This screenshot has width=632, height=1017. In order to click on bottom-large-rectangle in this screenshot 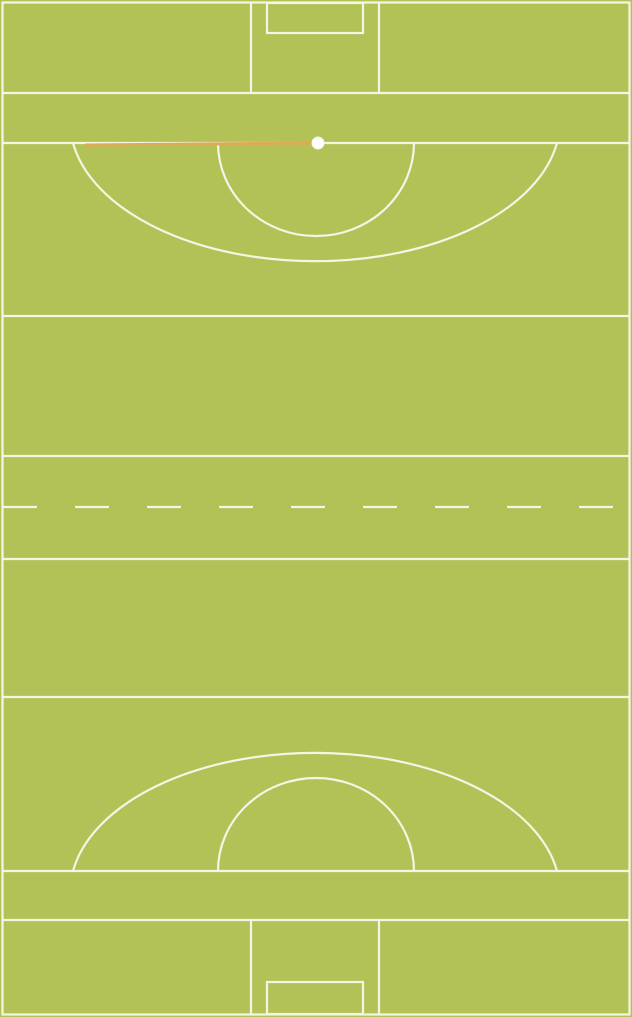, I will do `click(315, 967)`.